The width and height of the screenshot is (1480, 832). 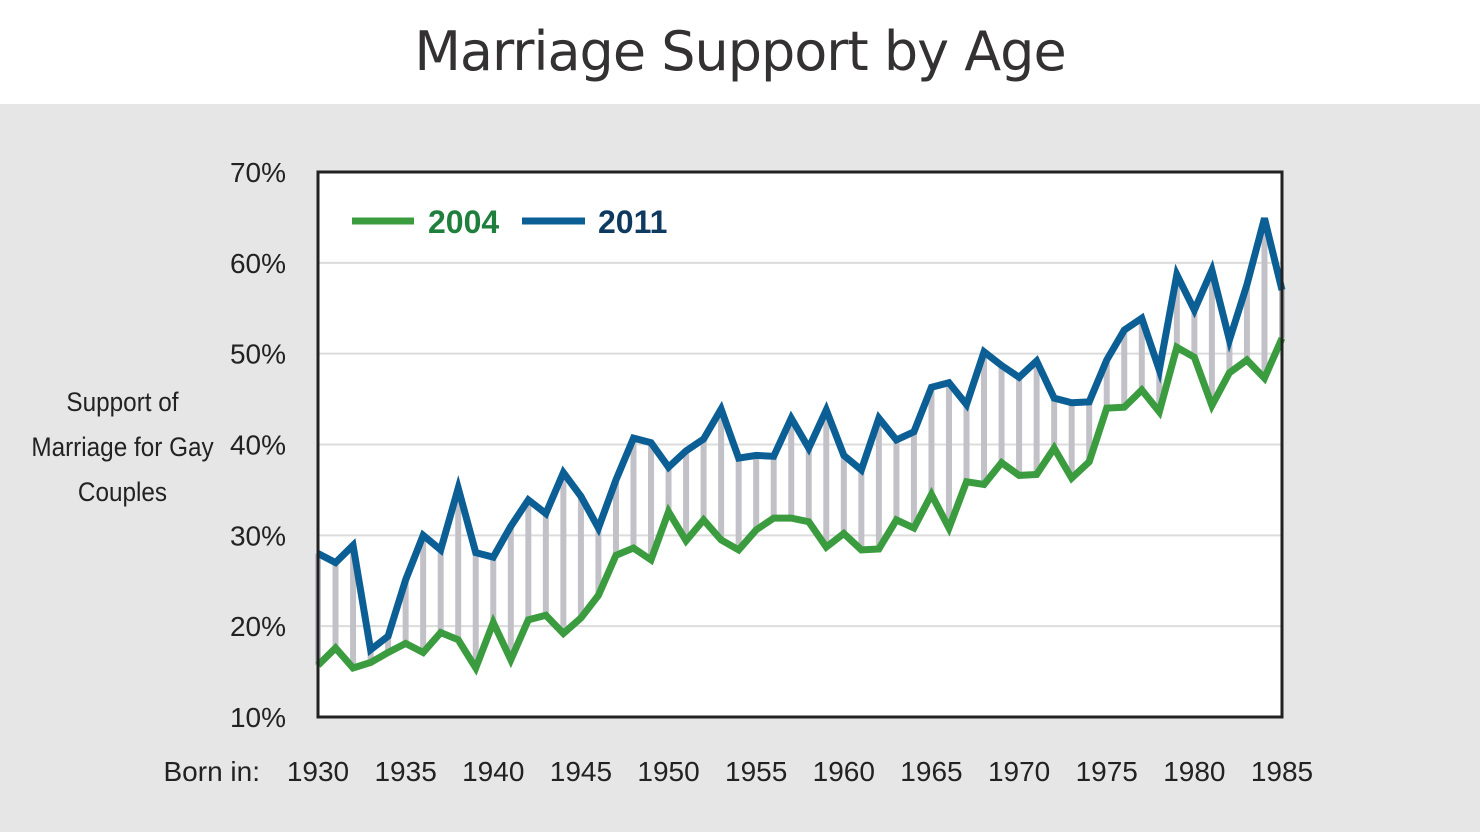 What do you see at coordinates (318, 771) in the screenshot?
I see `x-tick-label: 1930` at bounding box center [318, 771].